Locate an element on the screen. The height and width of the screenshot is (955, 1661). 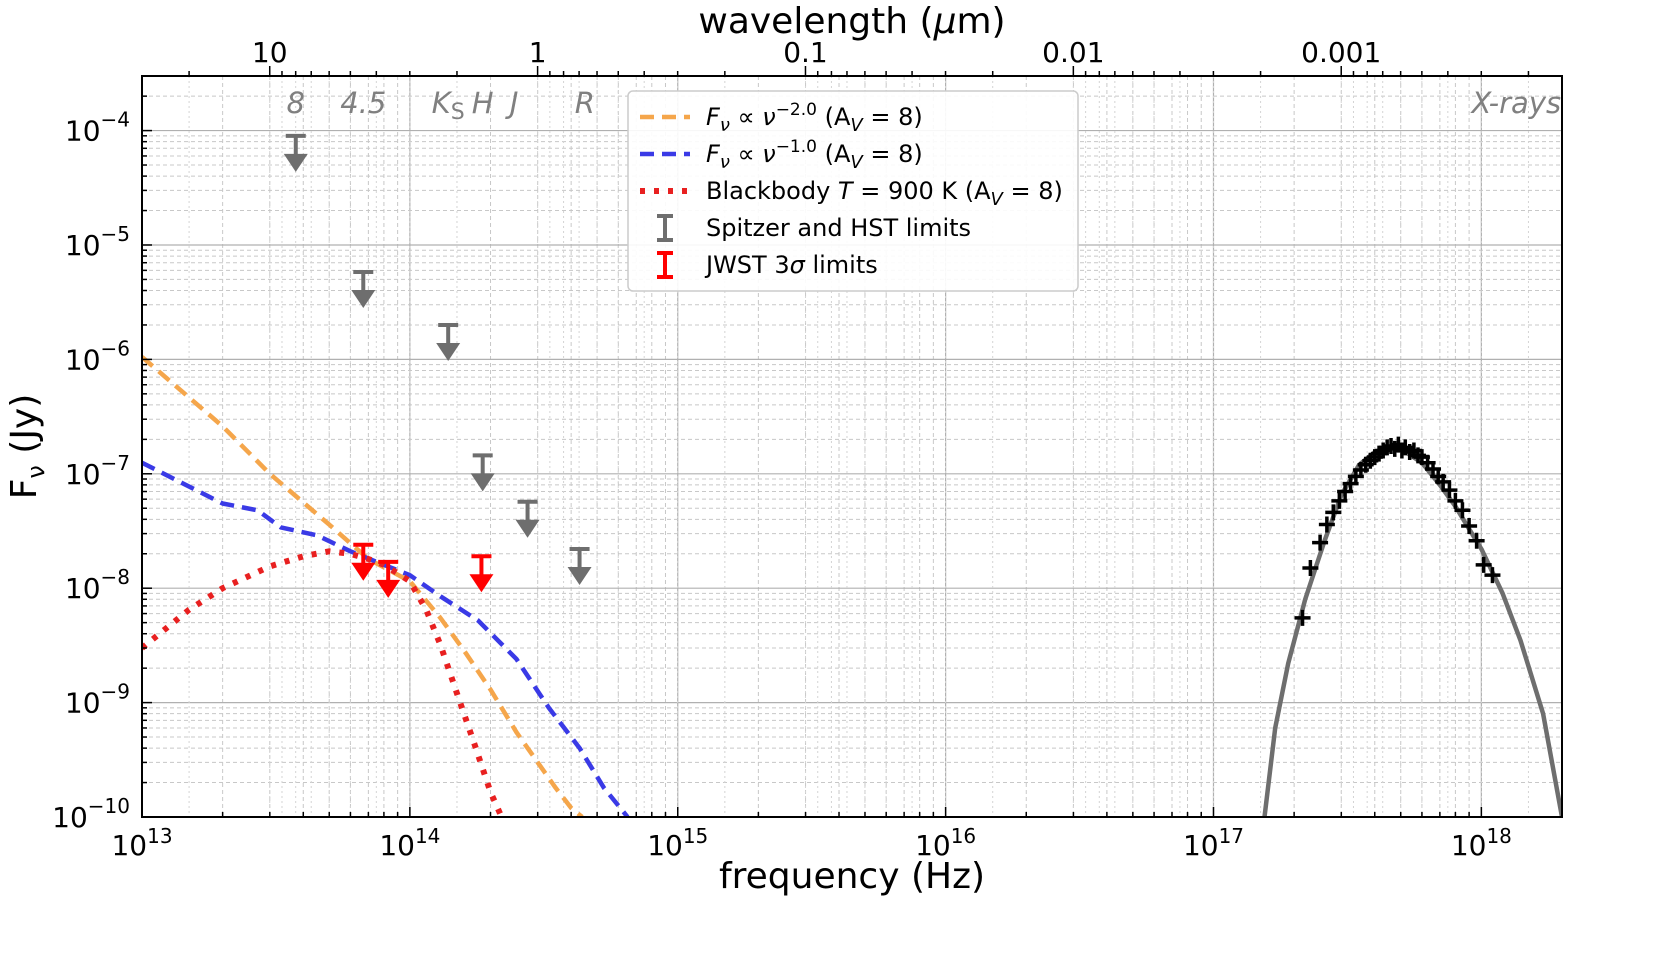
band-label: R is located at coordinates (585, 103).